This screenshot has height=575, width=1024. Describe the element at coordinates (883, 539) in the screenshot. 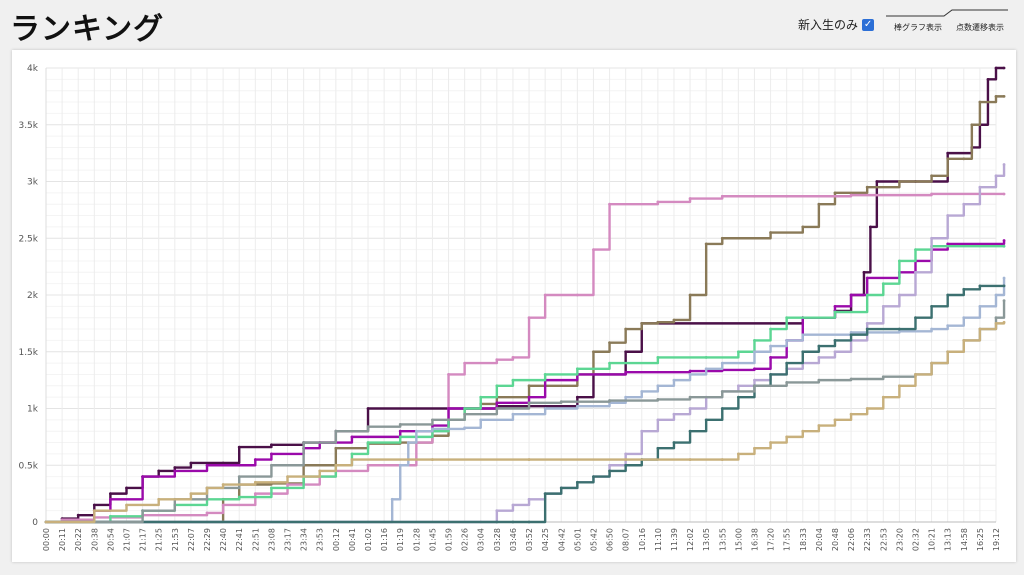

I see `x-tick-label: 22:53` at that location.